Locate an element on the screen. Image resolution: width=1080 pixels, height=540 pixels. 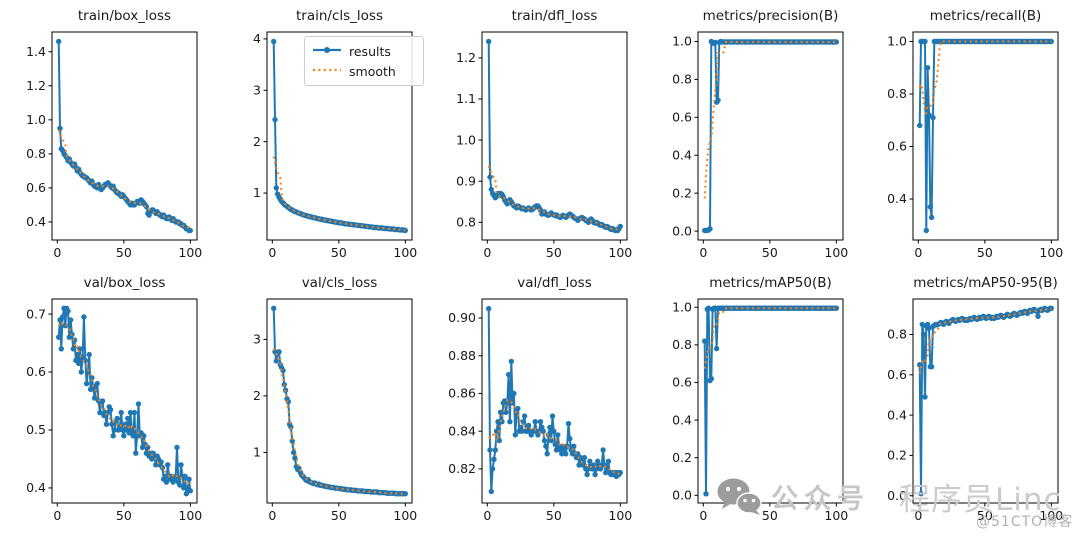
smooth-line-sample is located at coordinates (327, 71).